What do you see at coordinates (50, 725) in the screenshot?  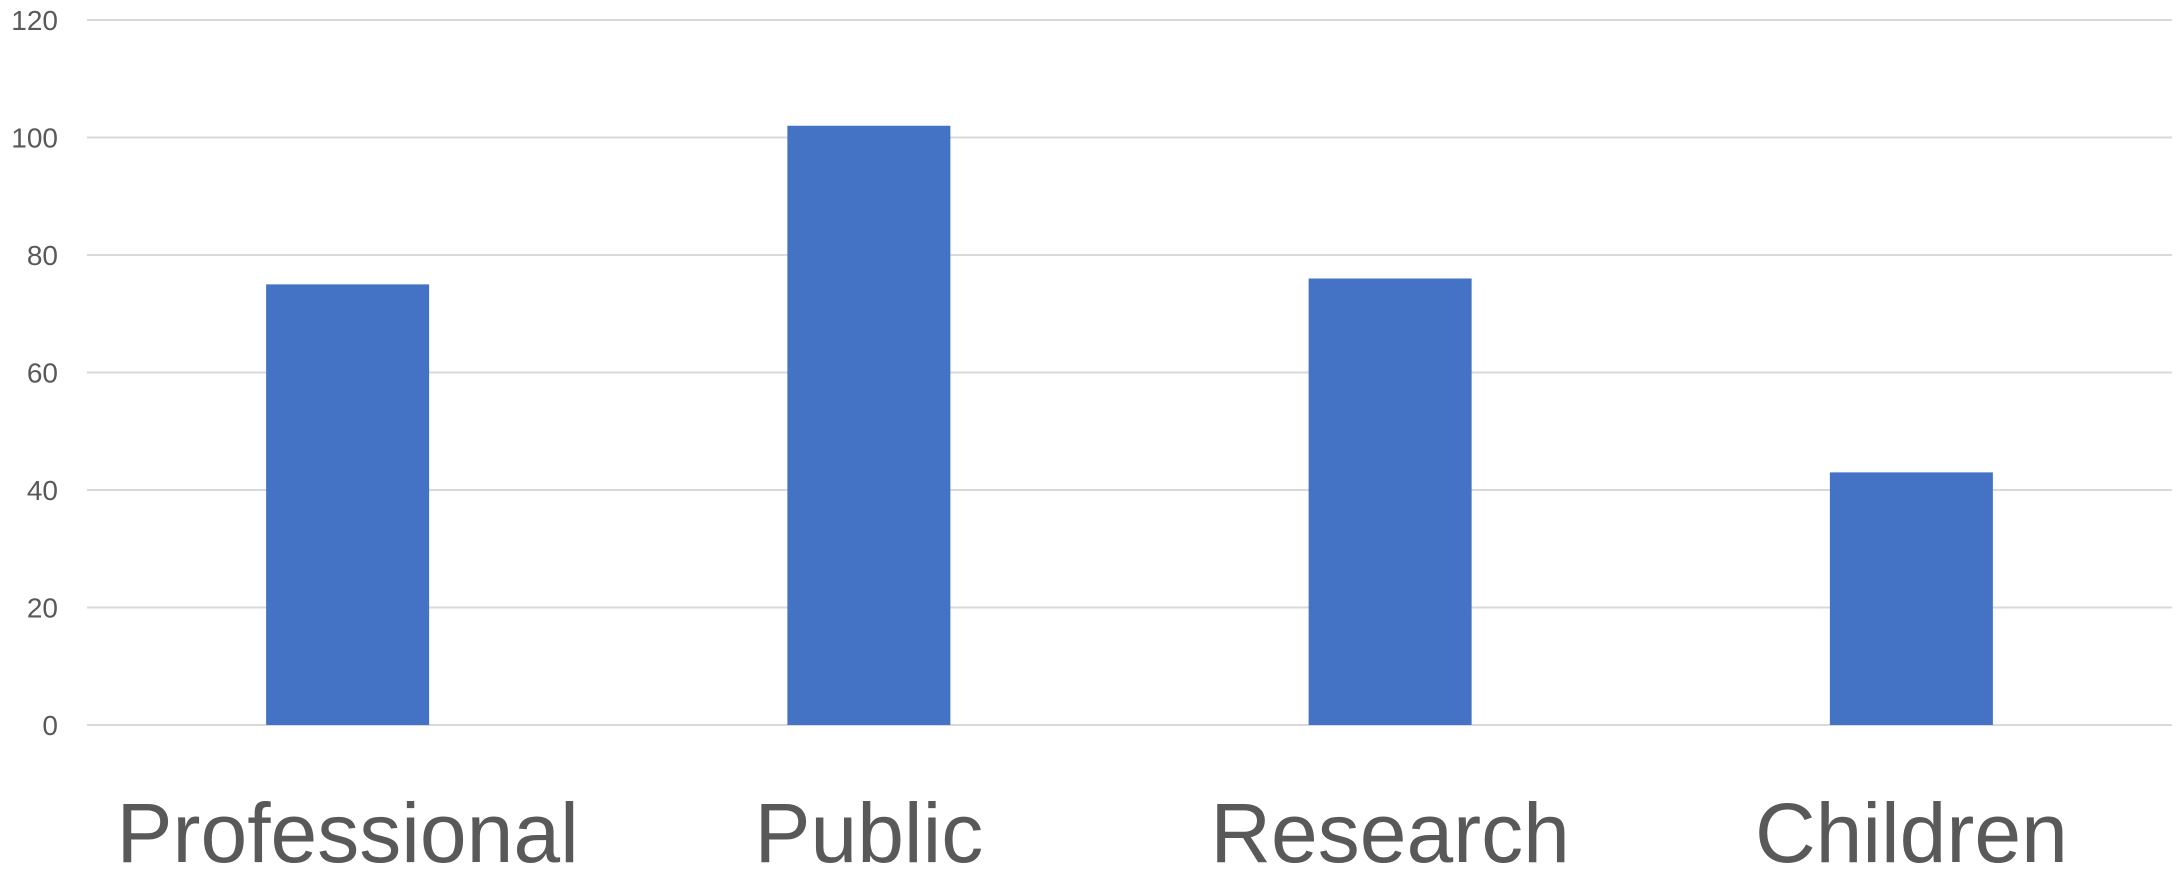 I see `y-tick-label: 0` at bounding box center [50, 725].